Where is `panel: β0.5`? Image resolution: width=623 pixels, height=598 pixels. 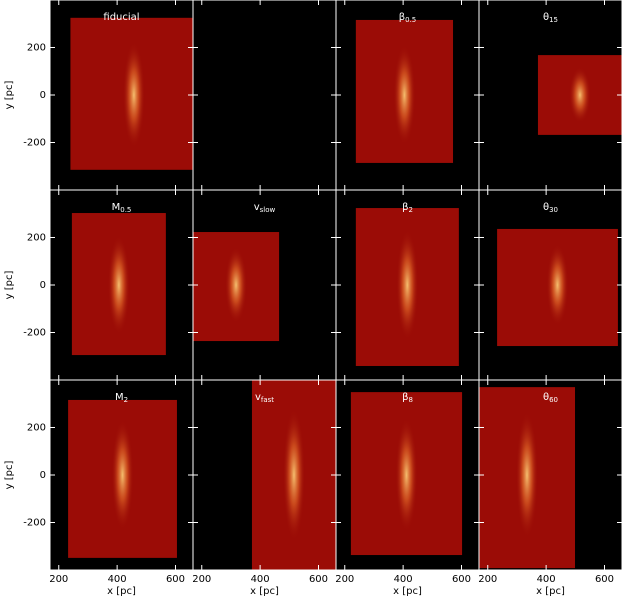
panel: β0.5 is located at coordinates (407, 95).